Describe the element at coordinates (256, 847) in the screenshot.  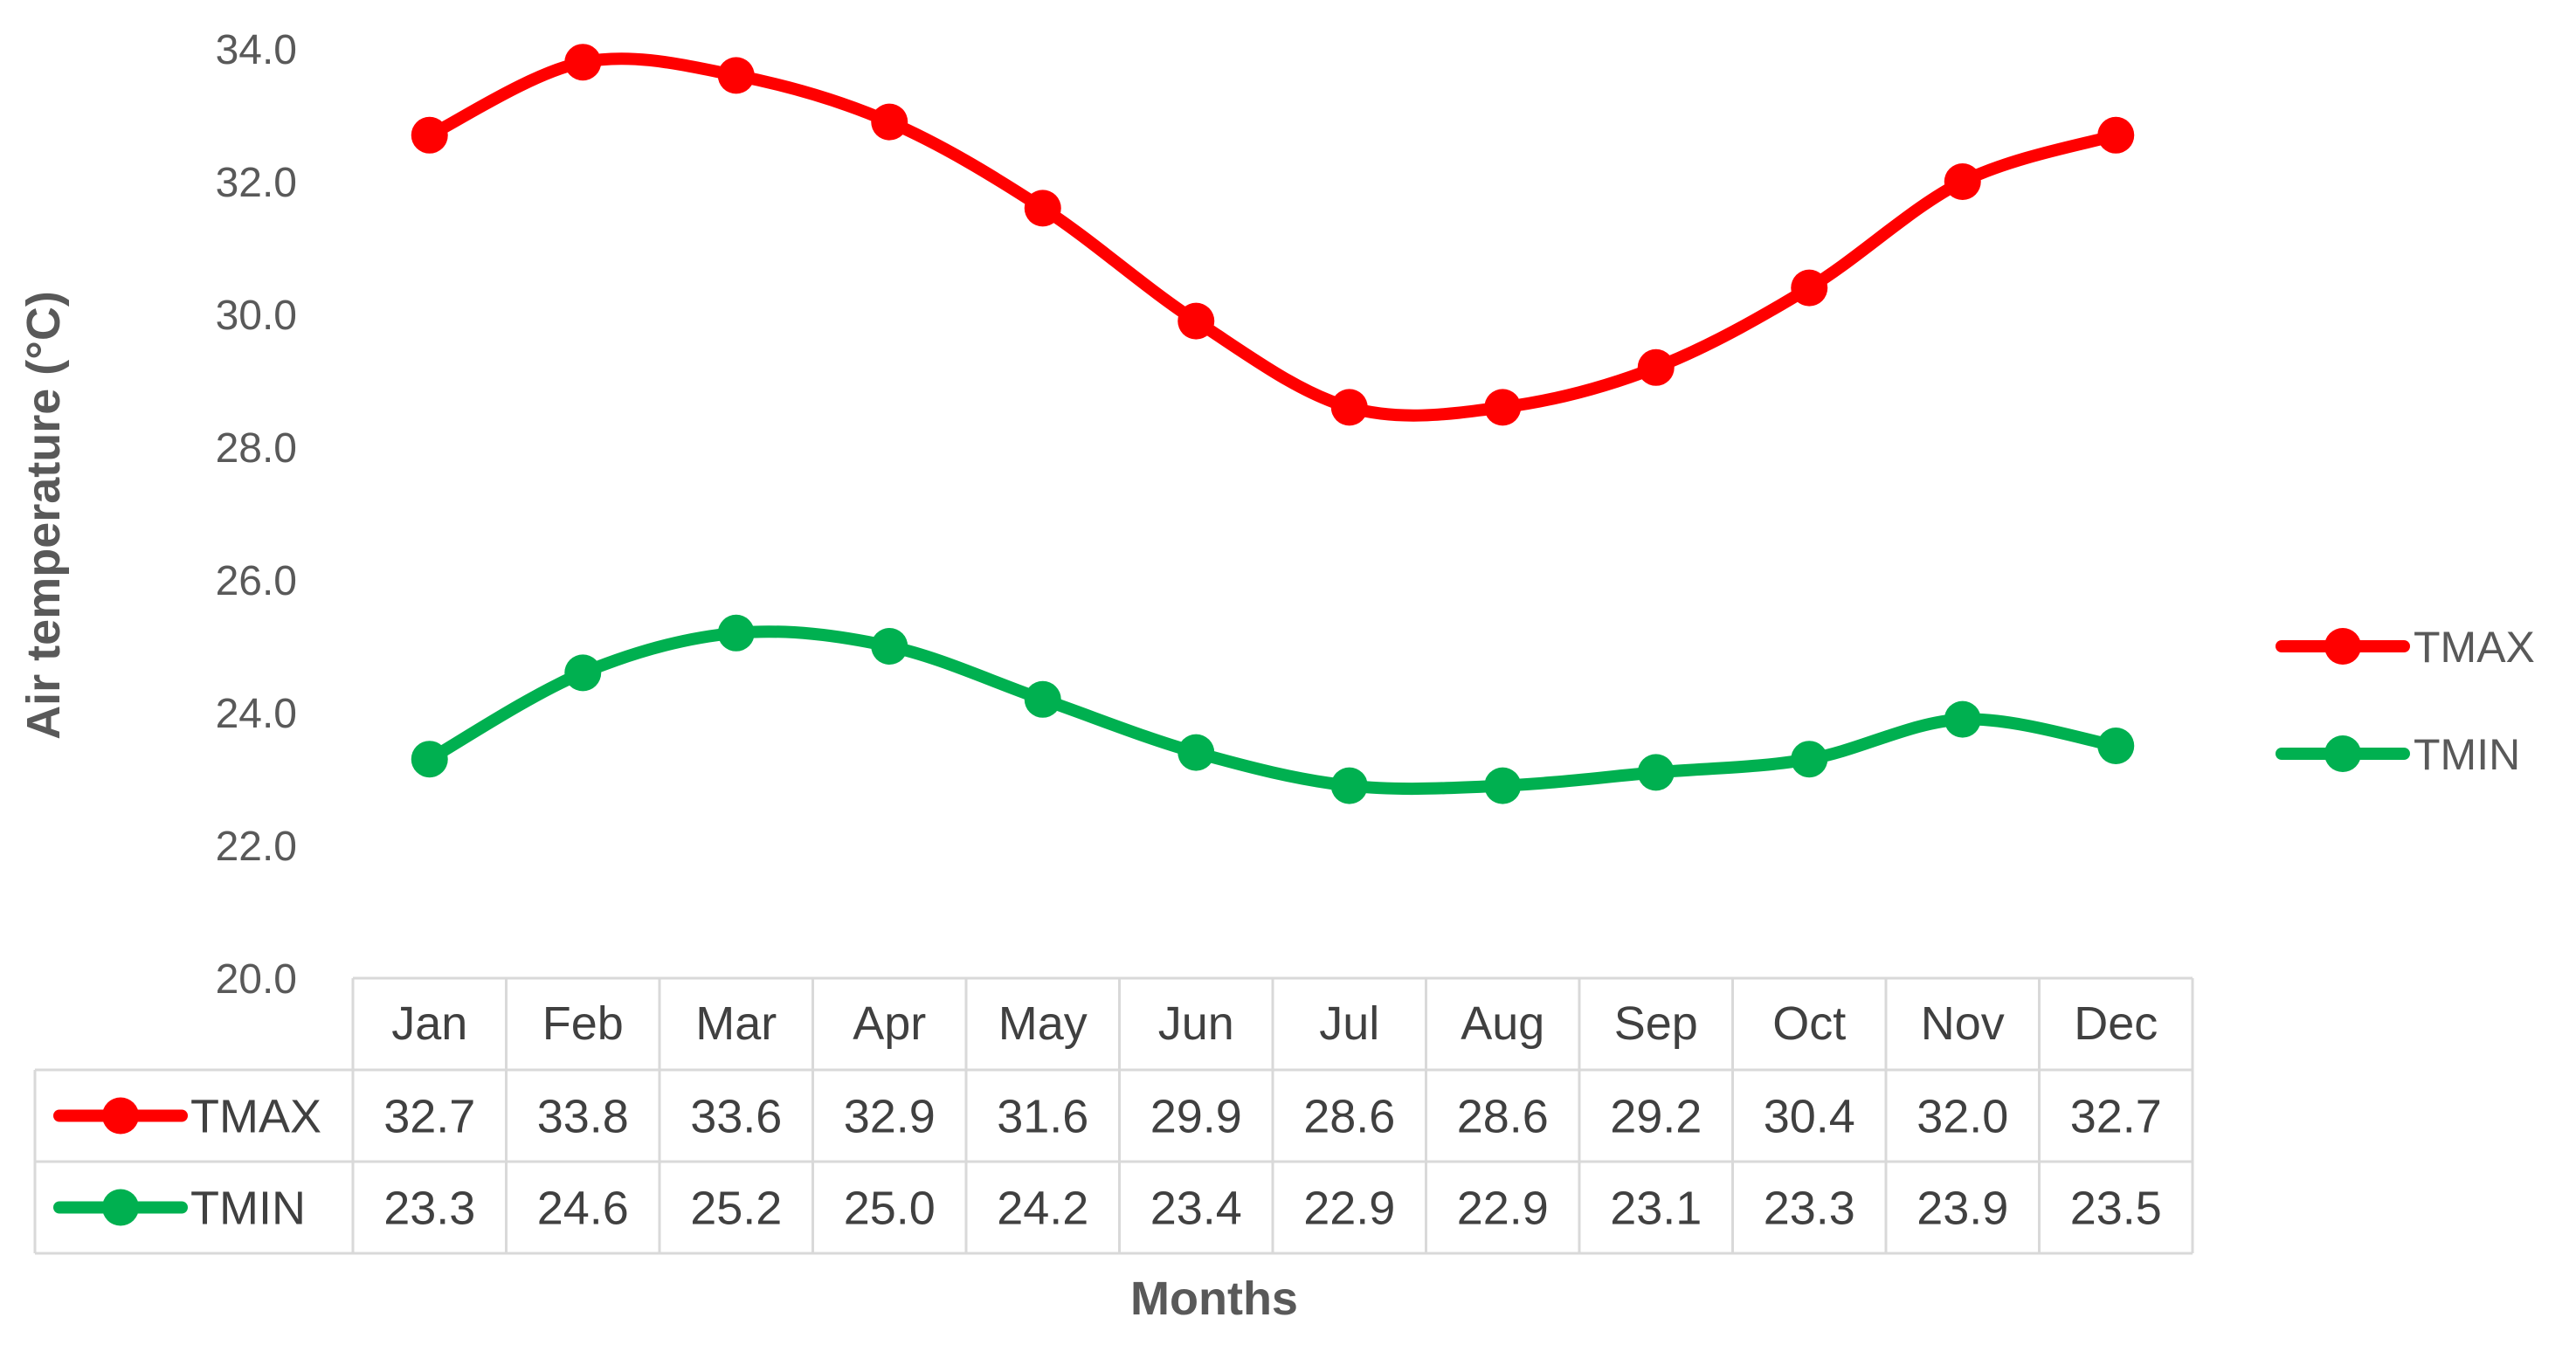
I see `y-tick-label: 22.0` at that location.